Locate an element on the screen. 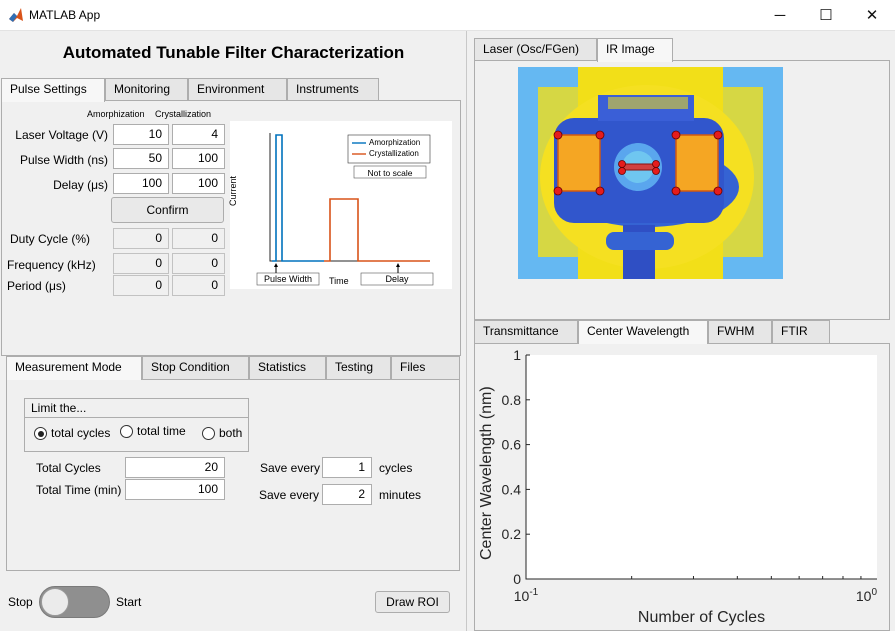 Image resolution: width=895 pixels, height=631 pixels. duty-cycle-amorph-field: 0 is located at coordinates (141, 238).